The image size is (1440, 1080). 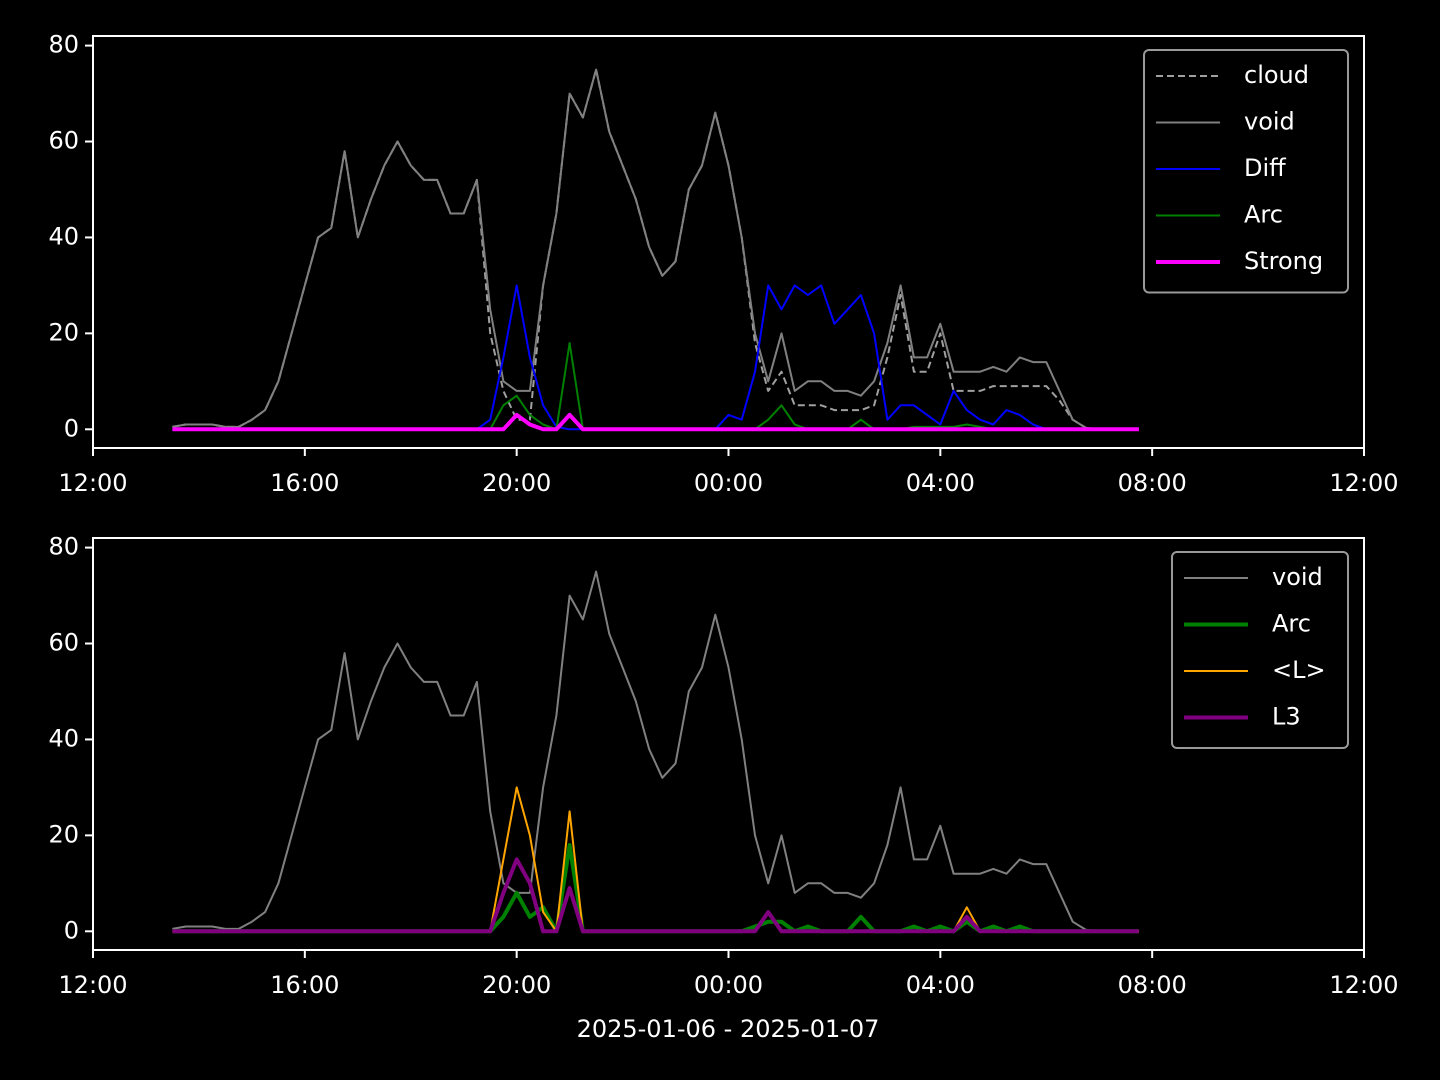 I want to click on x-axis-label: 2025-01-06 - 2025-01-07, so click(x=728, y=1029).